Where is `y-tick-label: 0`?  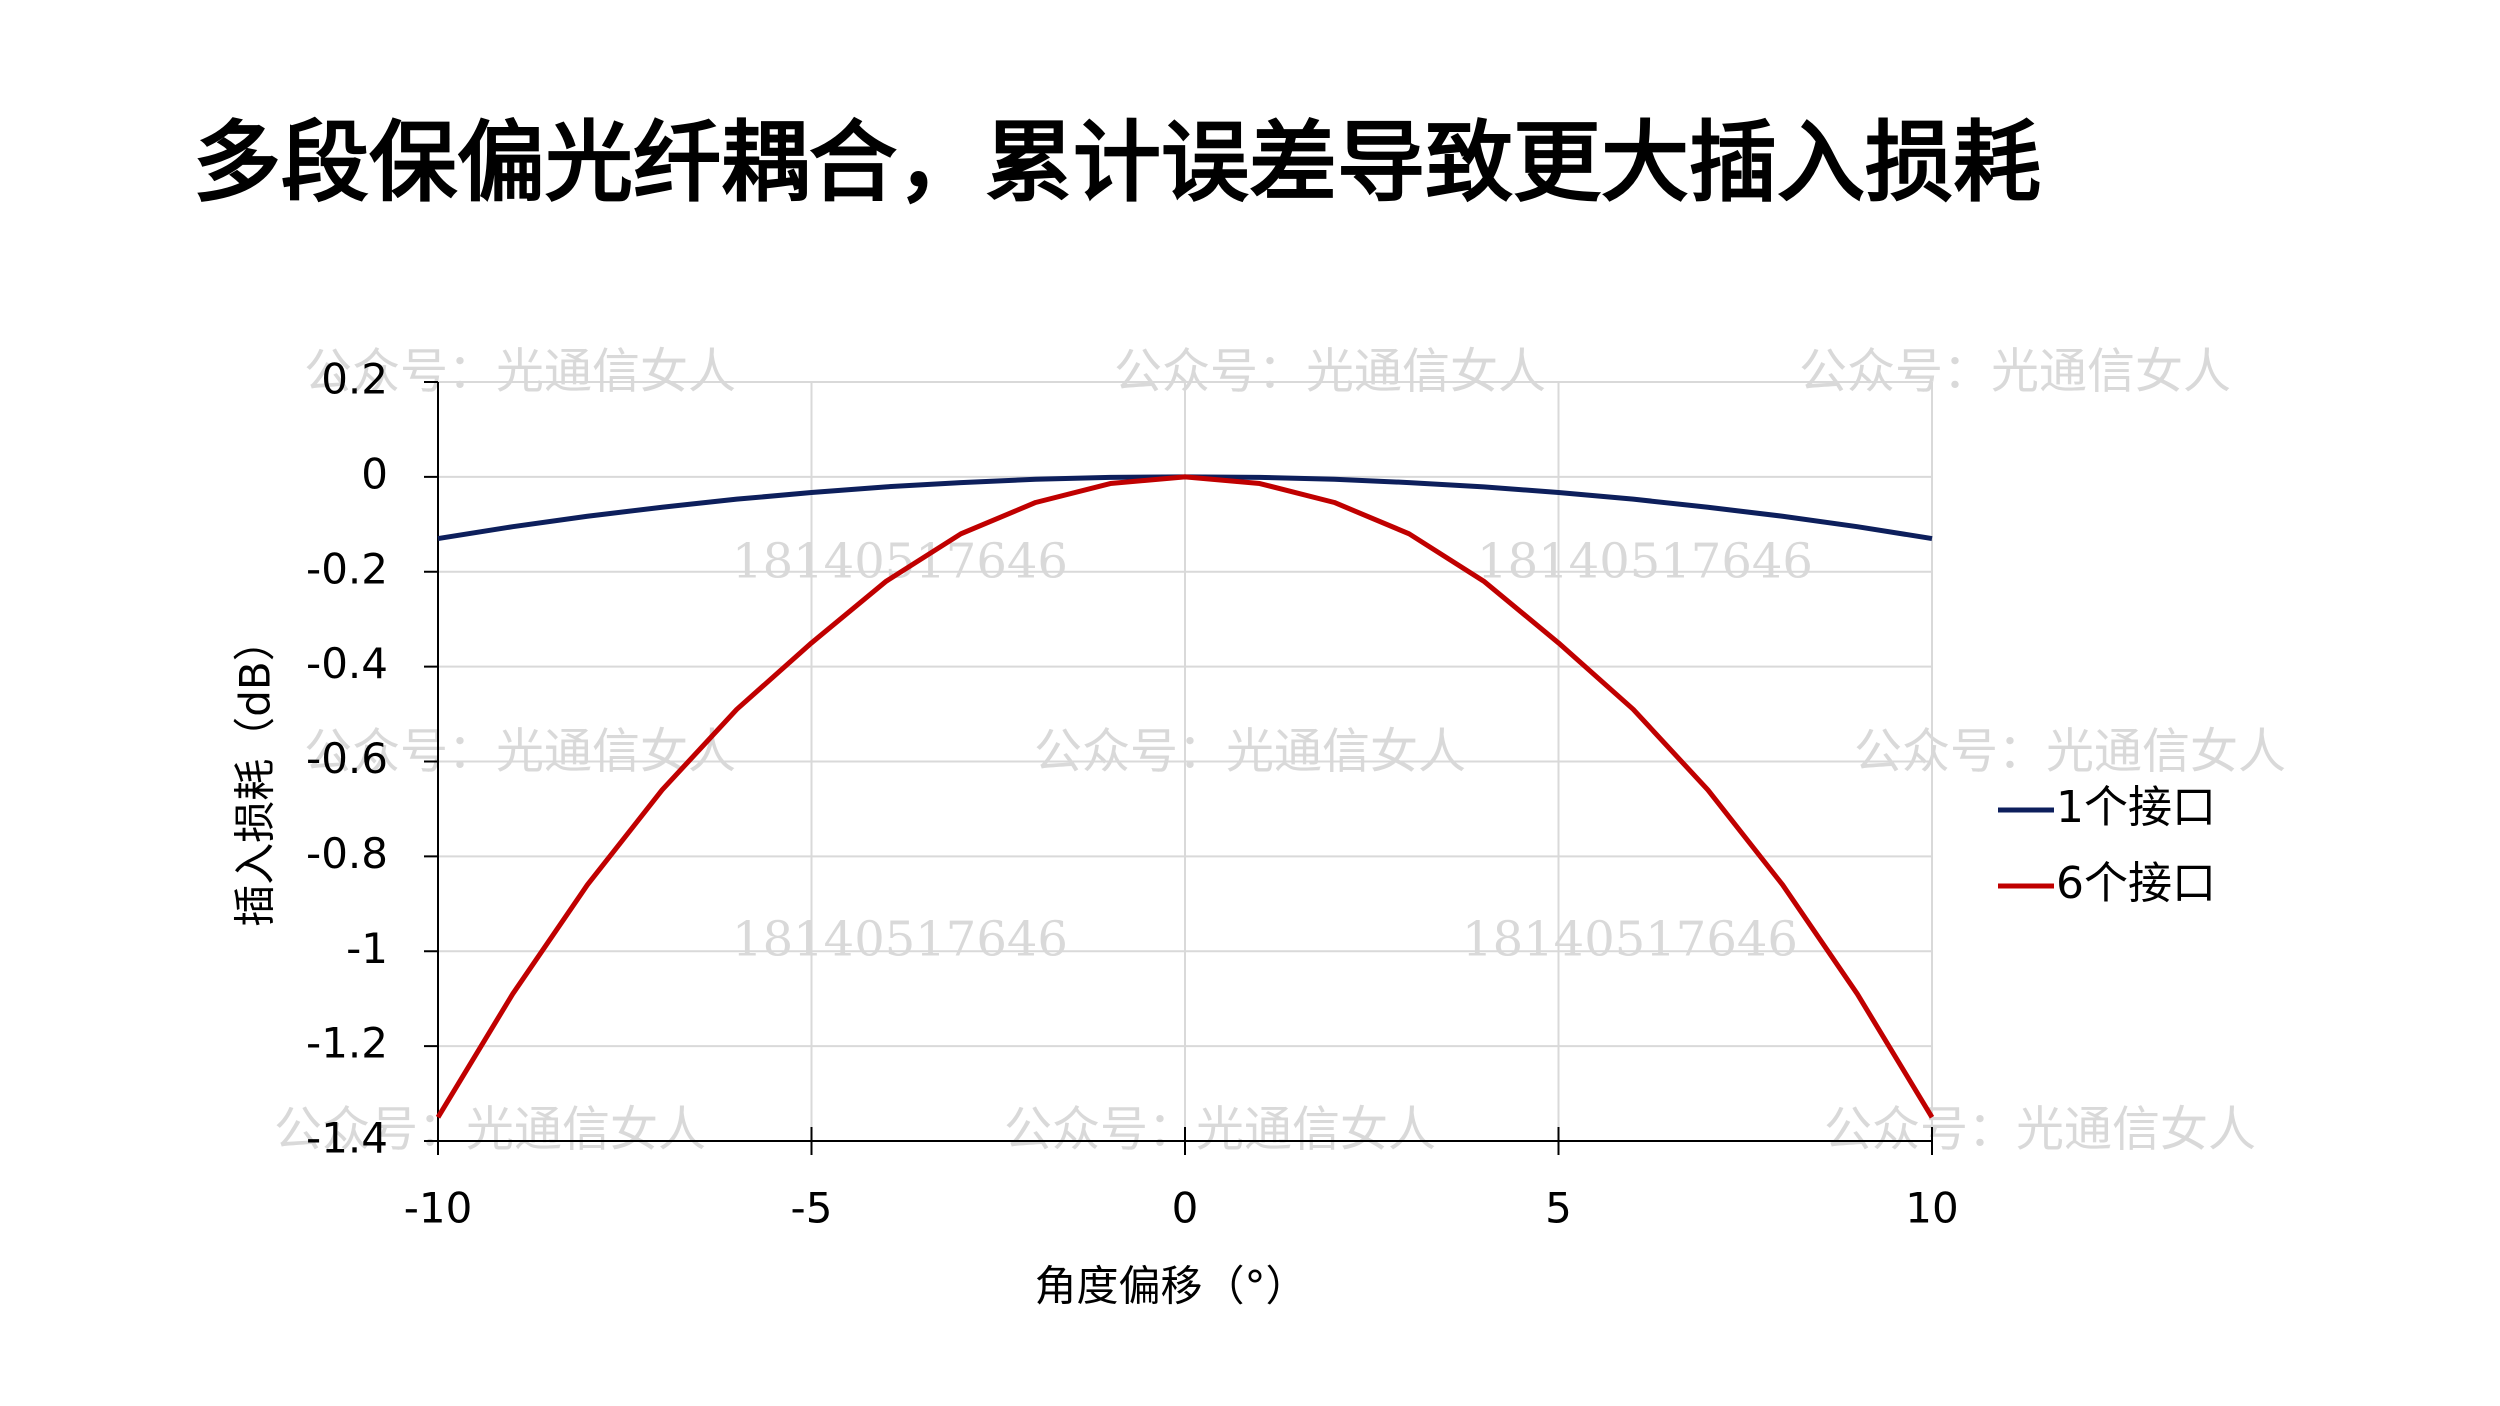
y-tick-label: 0 is located at coordinates (374, 473).